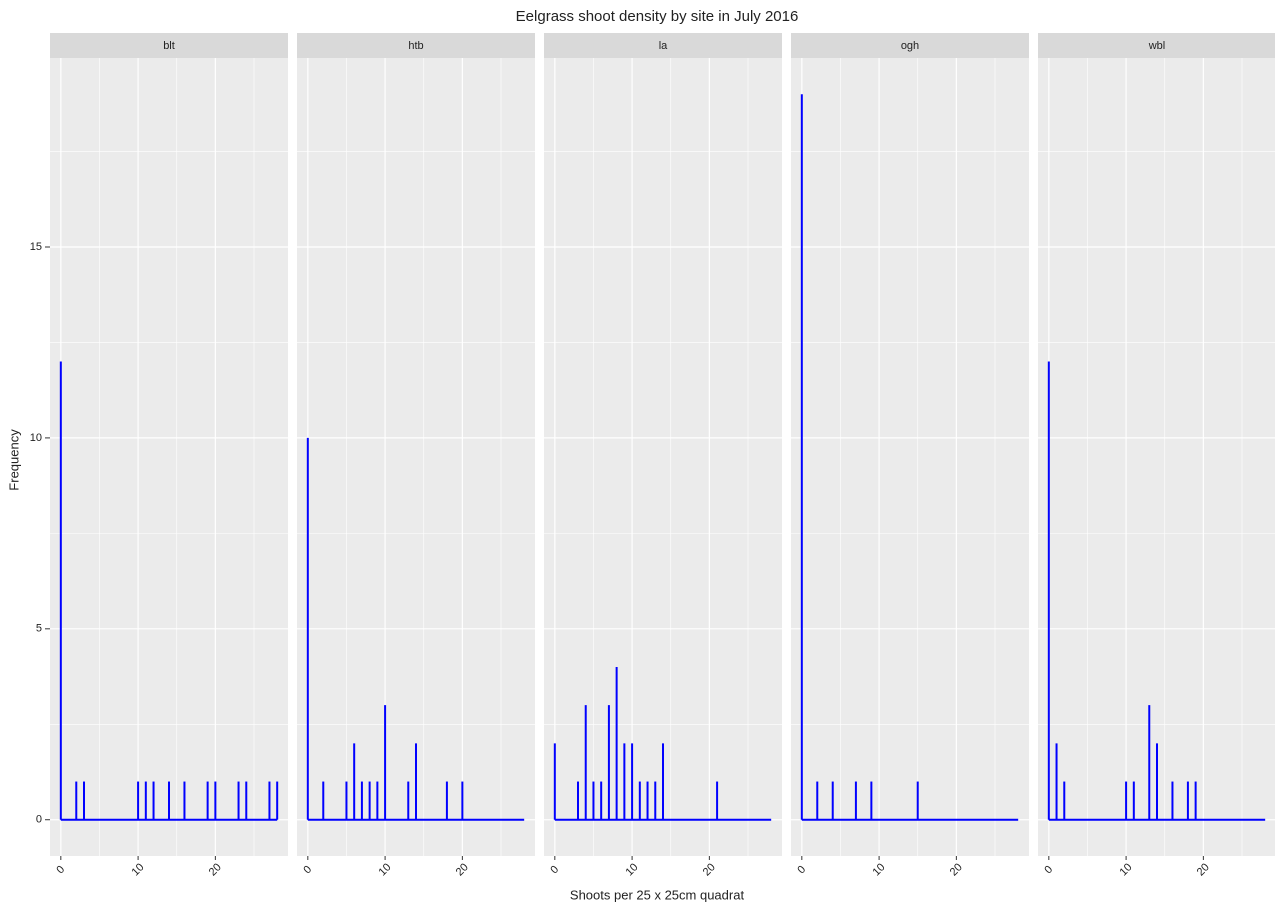 This screenshot has height=906, width=1275. I want to click on facet-label: blt, so click(169, 46).